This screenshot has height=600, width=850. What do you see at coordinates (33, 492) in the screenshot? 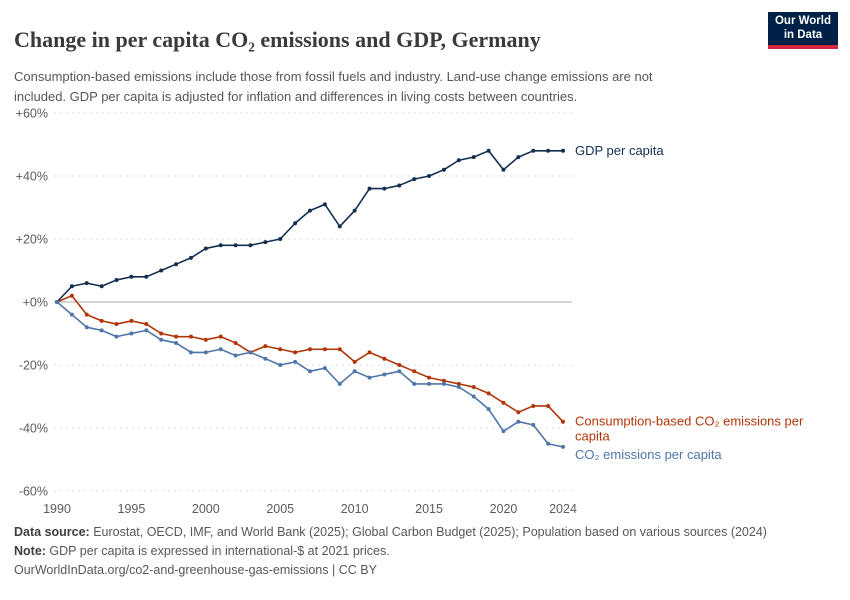
I see `y-axis-tick: -60%` at bounding box center [33, 492].